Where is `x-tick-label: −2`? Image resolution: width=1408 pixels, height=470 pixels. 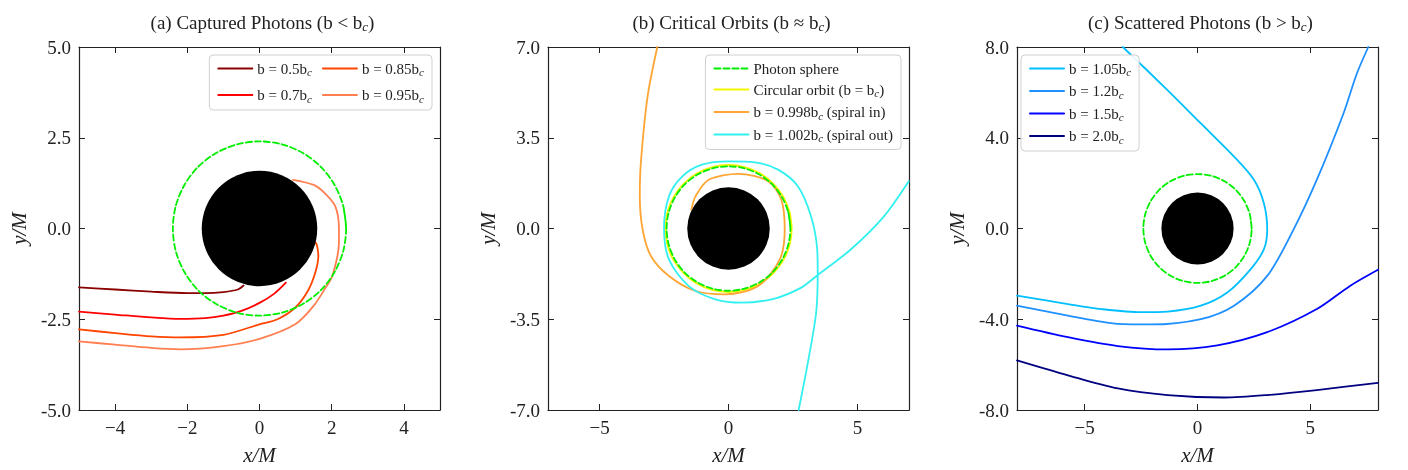
x-tick-label: −2 is located at coordinates (187, 427).